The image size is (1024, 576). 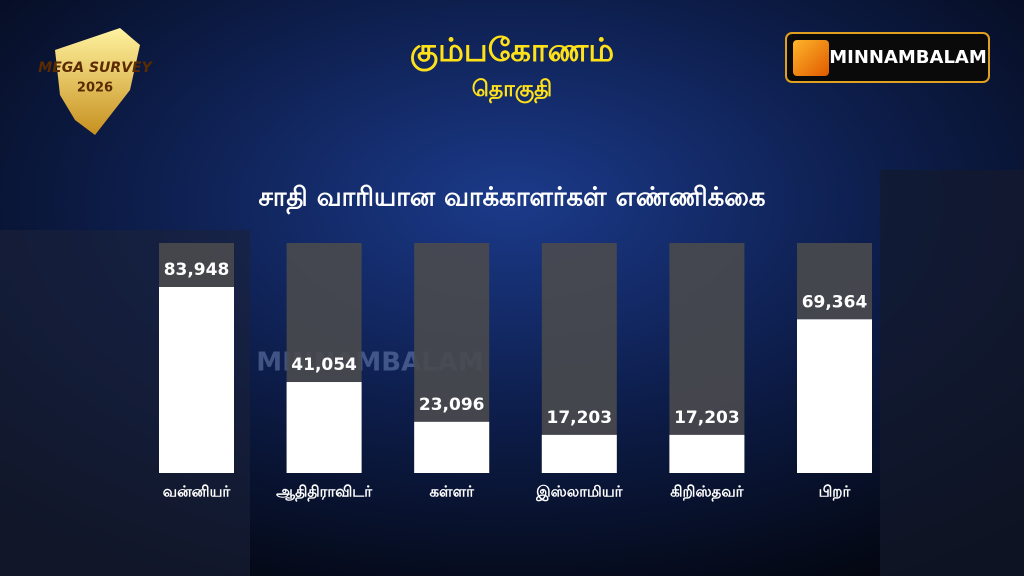 I want to click on x-tick-label: கள்ளர், so click(x=452, y=492).